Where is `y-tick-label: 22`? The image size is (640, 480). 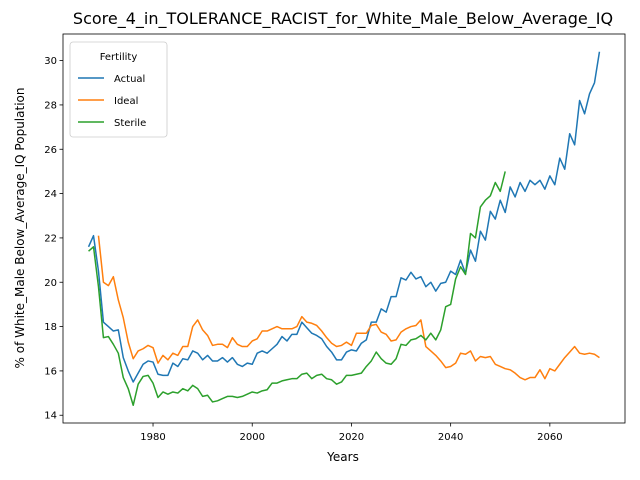
y-tick-label: 22 is located at coordinates (50, 238).